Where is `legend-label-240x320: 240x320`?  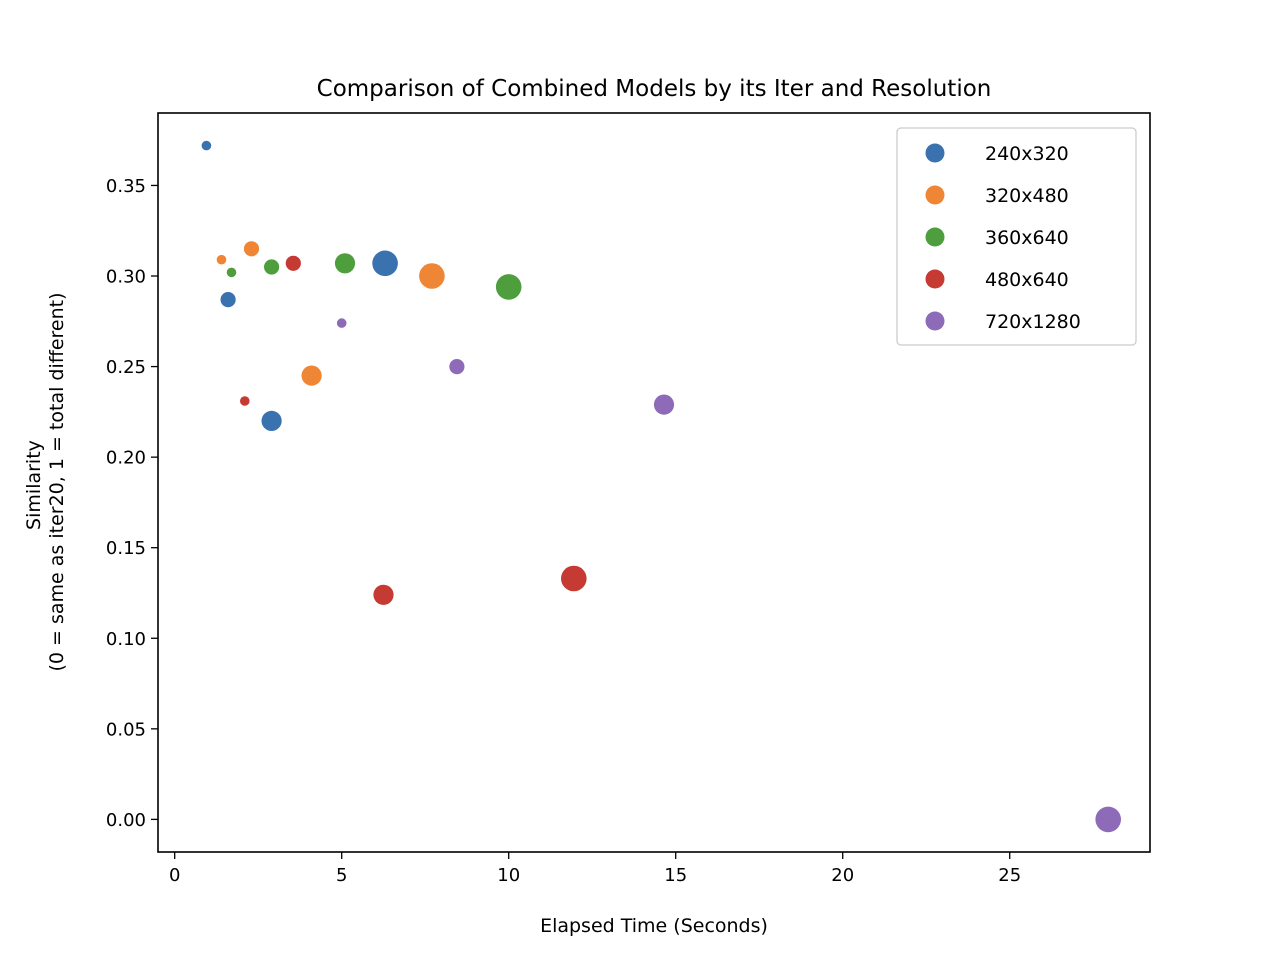
legend-label-240x320: 240x320 is located at coordinates (1027, 154).